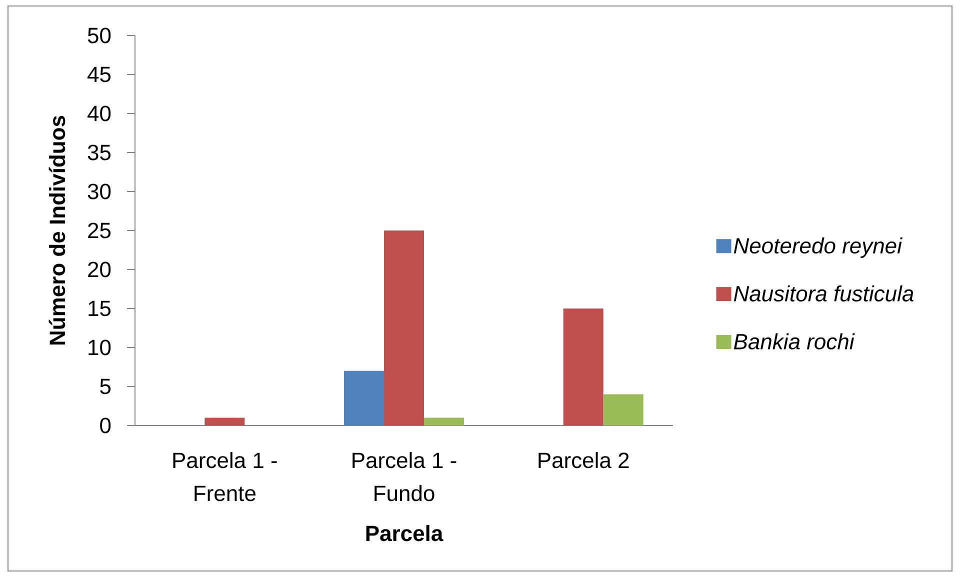  I want to click on y-tick-label: 10, so click(99, 348).